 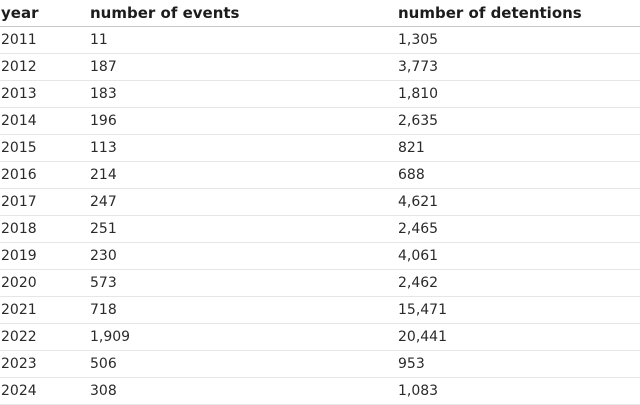 What do you see at coordinates (518, 283) in the screenshot?
I see `cell-detentions: 2,462` at bounding box center [518, 283].